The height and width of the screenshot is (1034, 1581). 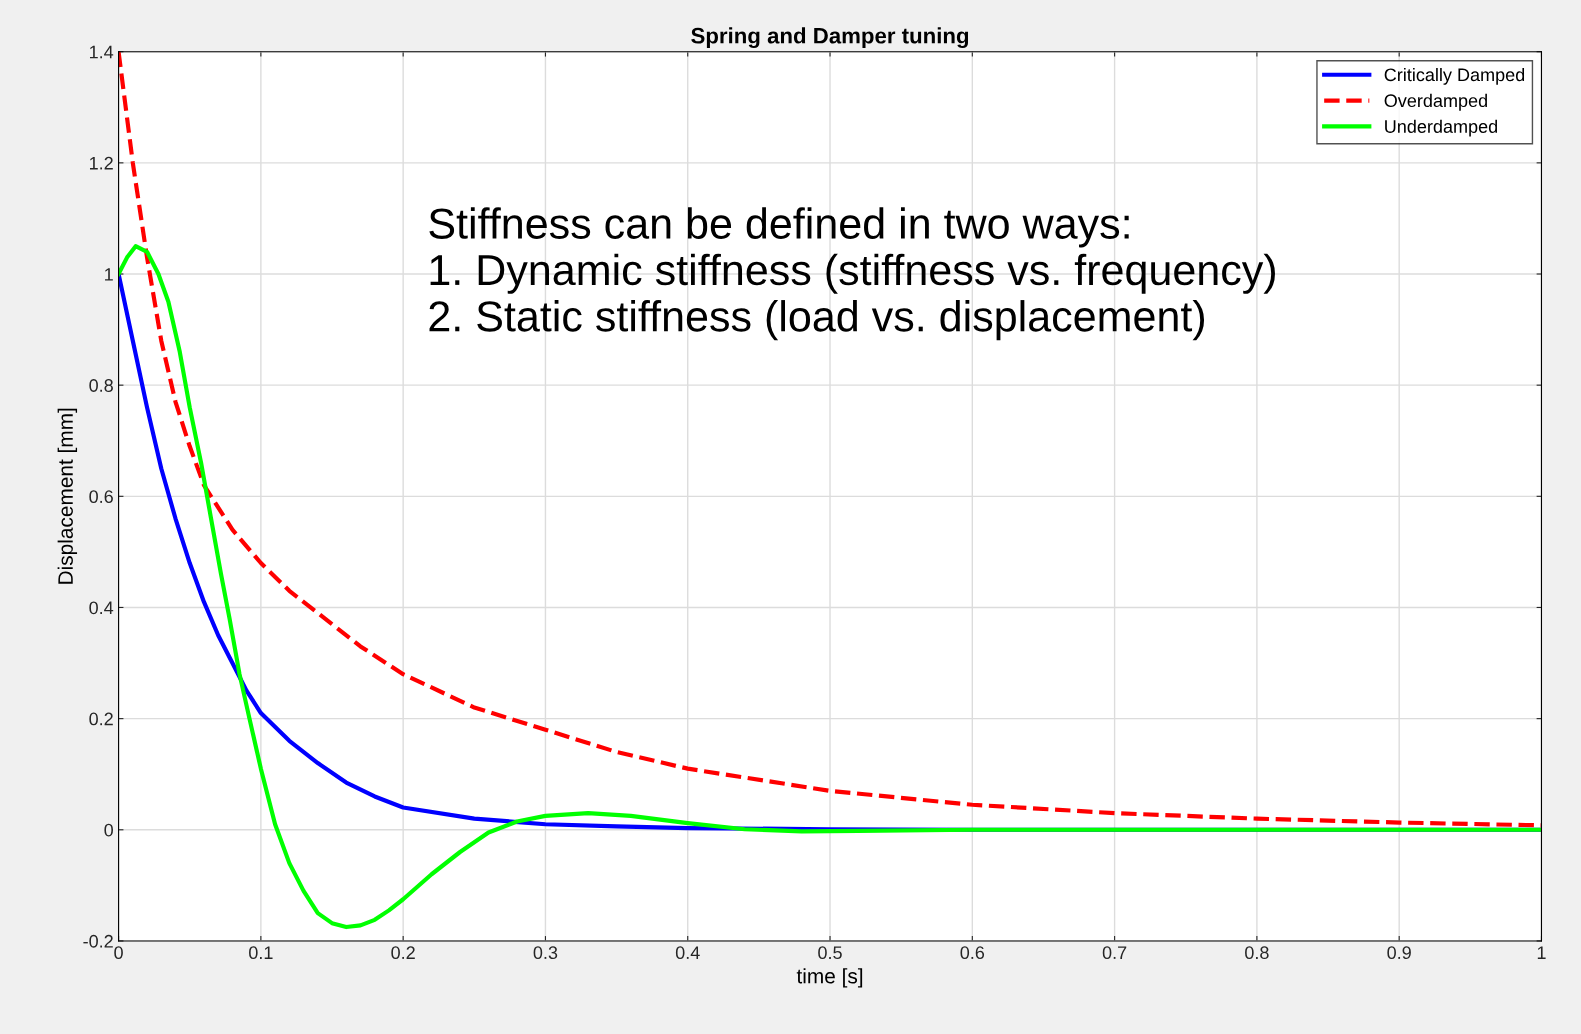 What do you see at coordinates (1257, 953) in the screenshot?
I see `x-tick-label: 0.8` at bounding box center [1257, 953].